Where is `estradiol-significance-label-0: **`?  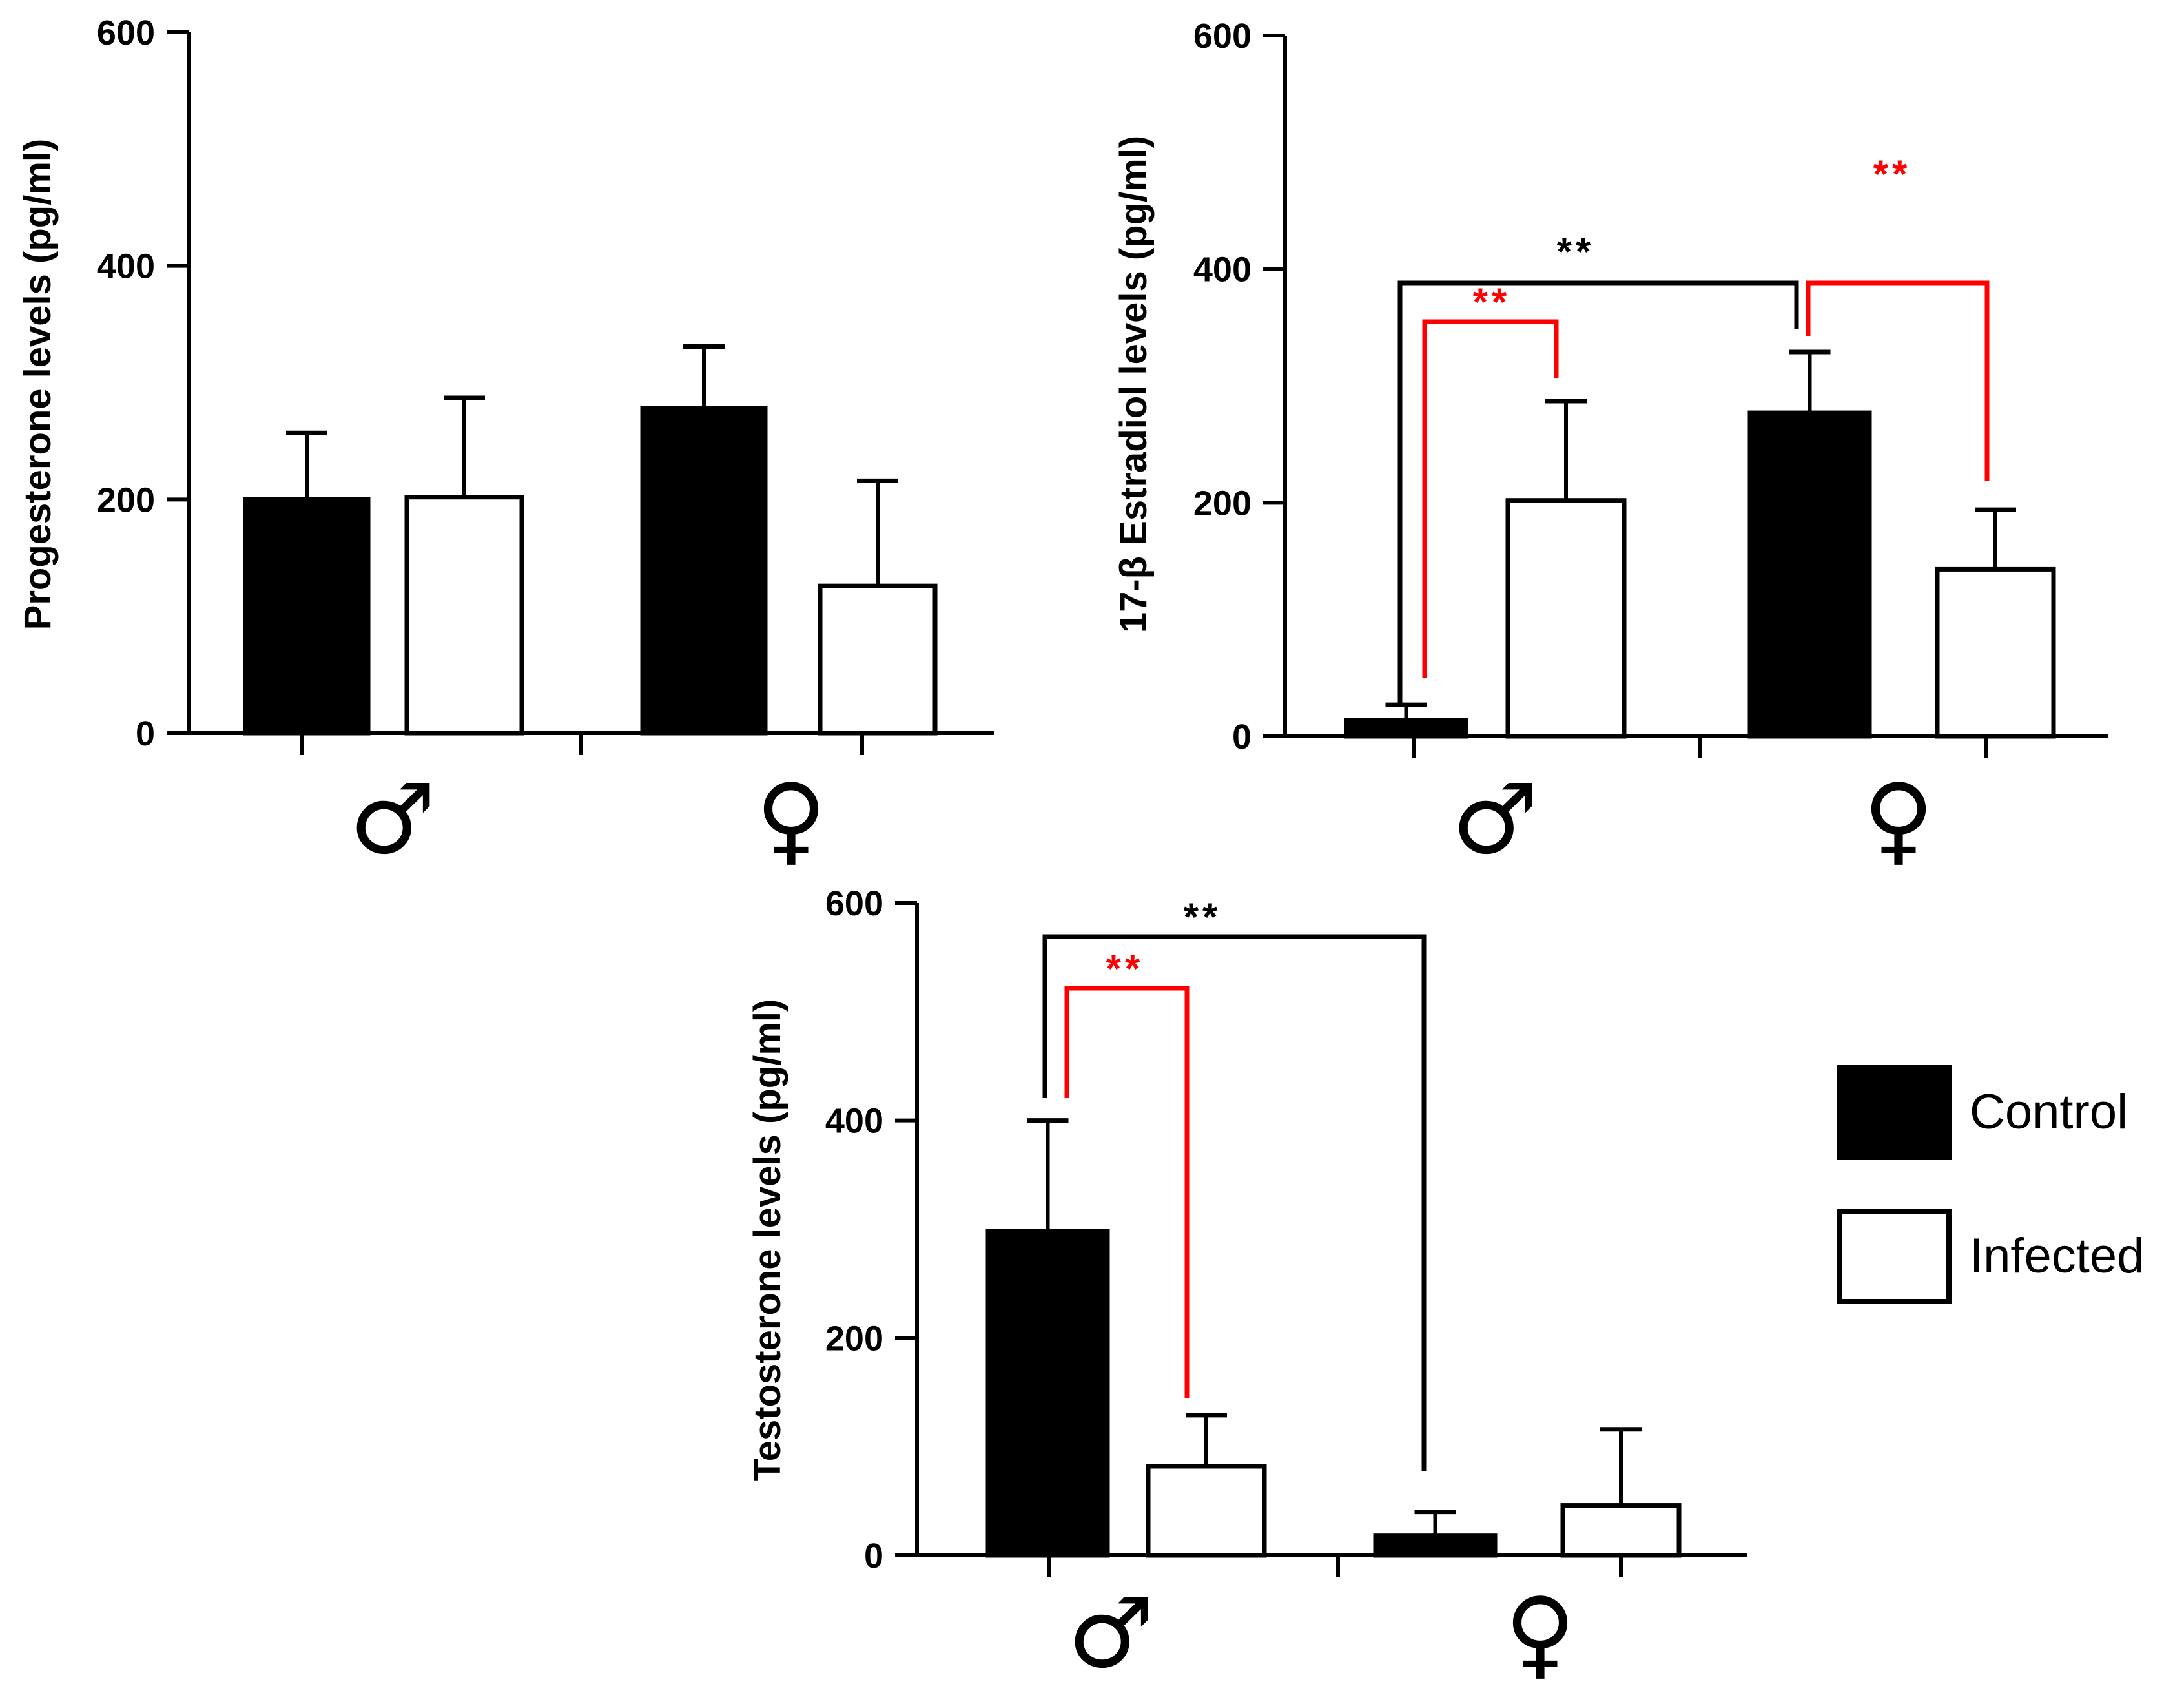
estradiol-significance-label-0: ** is located at coordinates (1576, 251).